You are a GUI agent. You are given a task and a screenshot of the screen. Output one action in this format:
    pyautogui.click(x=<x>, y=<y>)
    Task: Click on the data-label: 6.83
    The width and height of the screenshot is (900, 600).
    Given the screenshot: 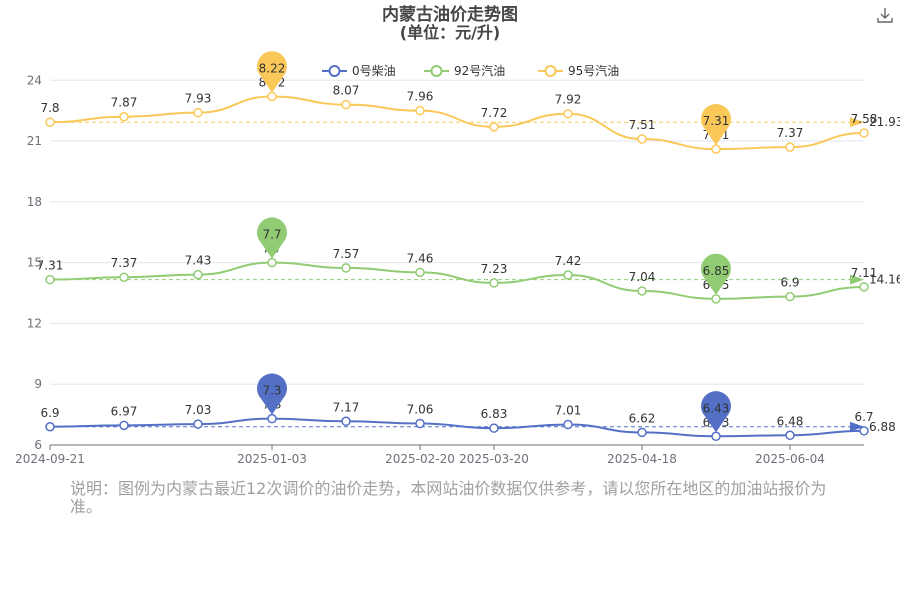 What is the action you would take?
    pyautogui.click(x=494, y=414)
    